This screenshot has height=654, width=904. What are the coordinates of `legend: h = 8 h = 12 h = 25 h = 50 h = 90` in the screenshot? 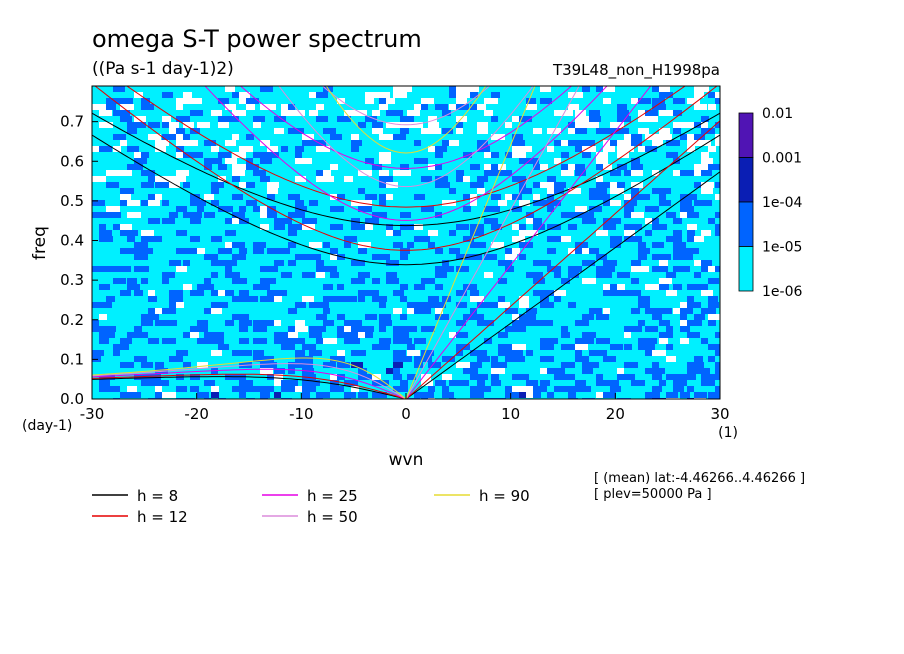 It's located at (311, 506).